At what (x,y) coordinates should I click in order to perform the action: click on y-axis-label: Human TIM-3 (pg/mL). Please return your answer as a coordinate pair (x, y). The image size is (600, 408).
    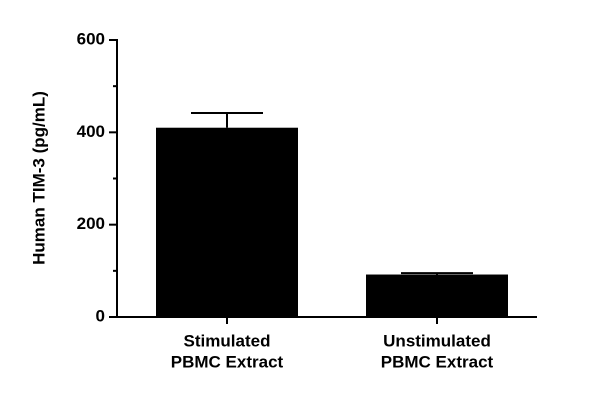
    Looking at the image, I should click on (38, 178).